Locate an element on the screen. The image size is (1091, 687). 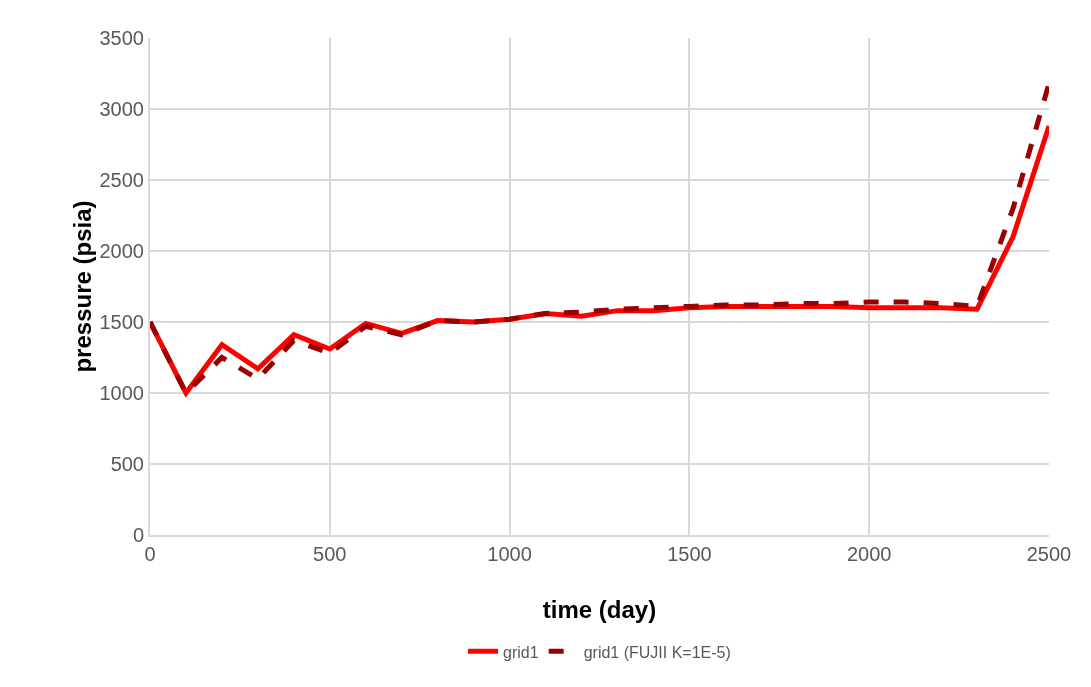
legend-label: grid1 is located at coordinates (521, 652).